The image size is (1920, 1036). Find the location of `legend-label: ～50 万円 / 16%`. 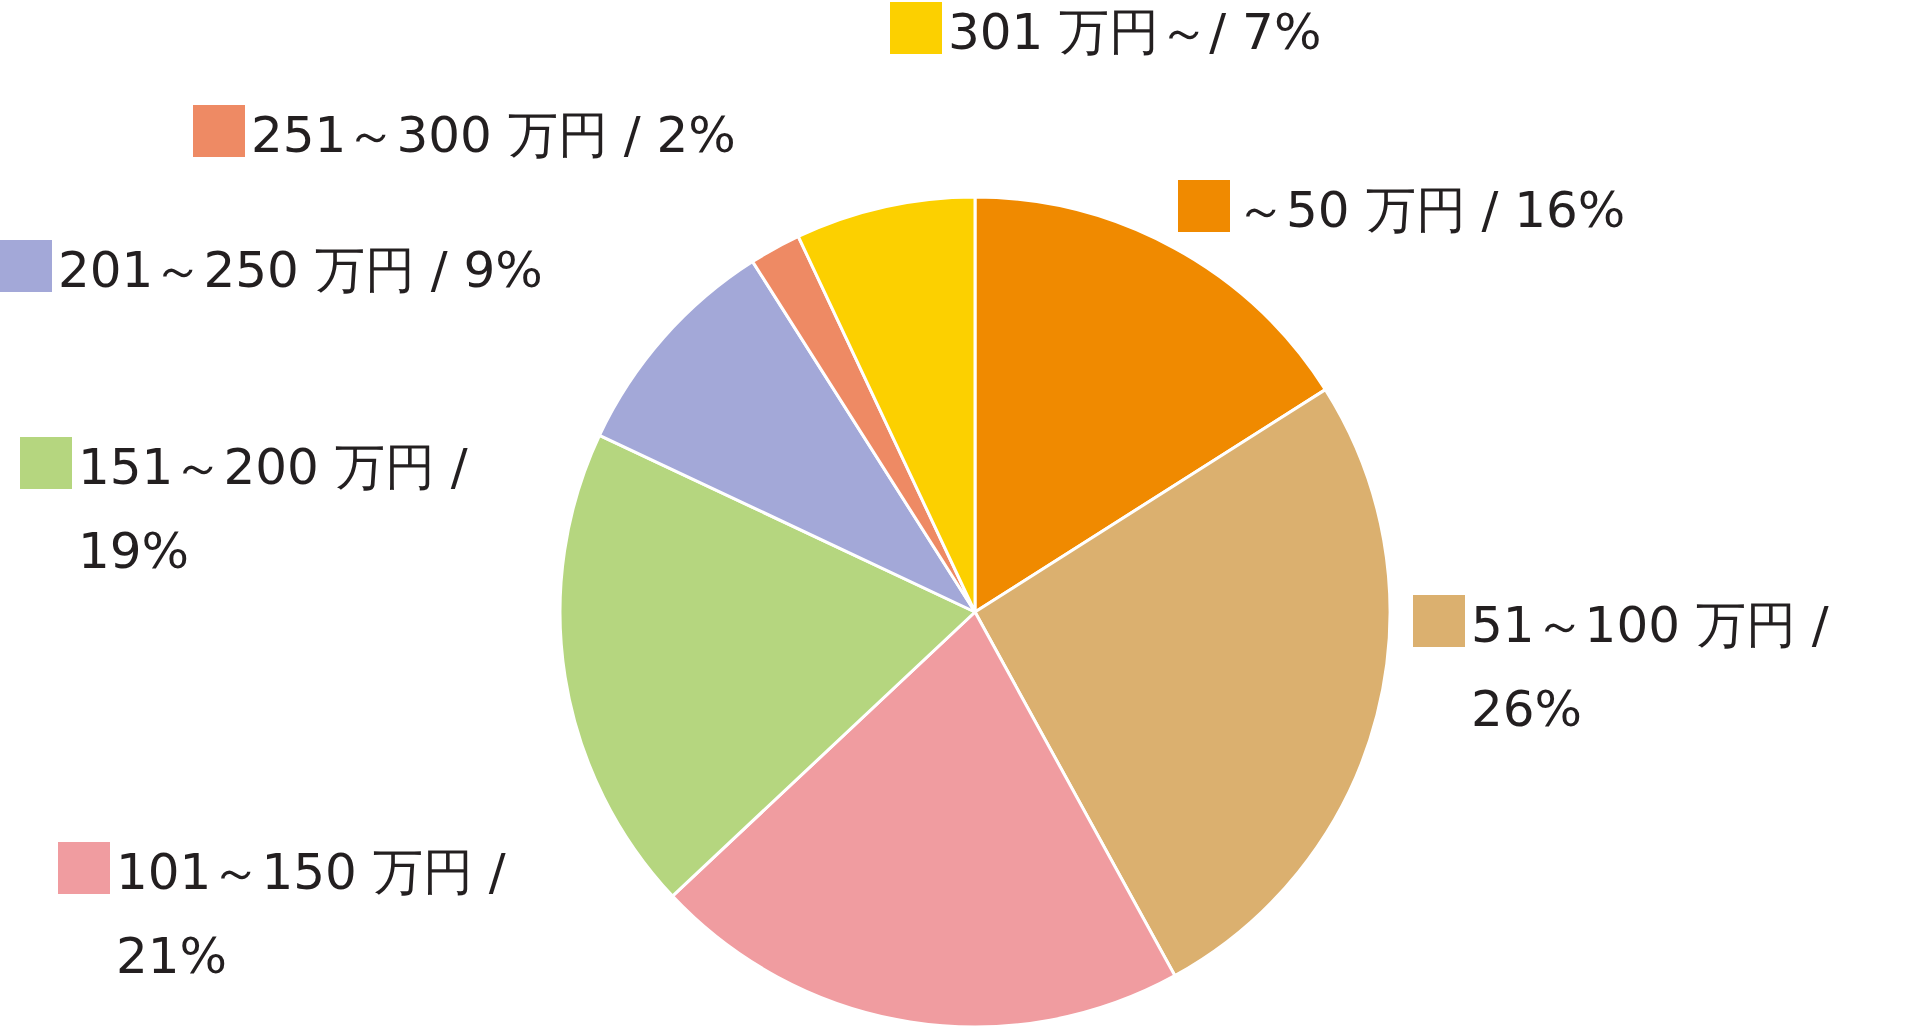

legend-label: ～50 万円 / 16% is located at coordinates (1431, 210).